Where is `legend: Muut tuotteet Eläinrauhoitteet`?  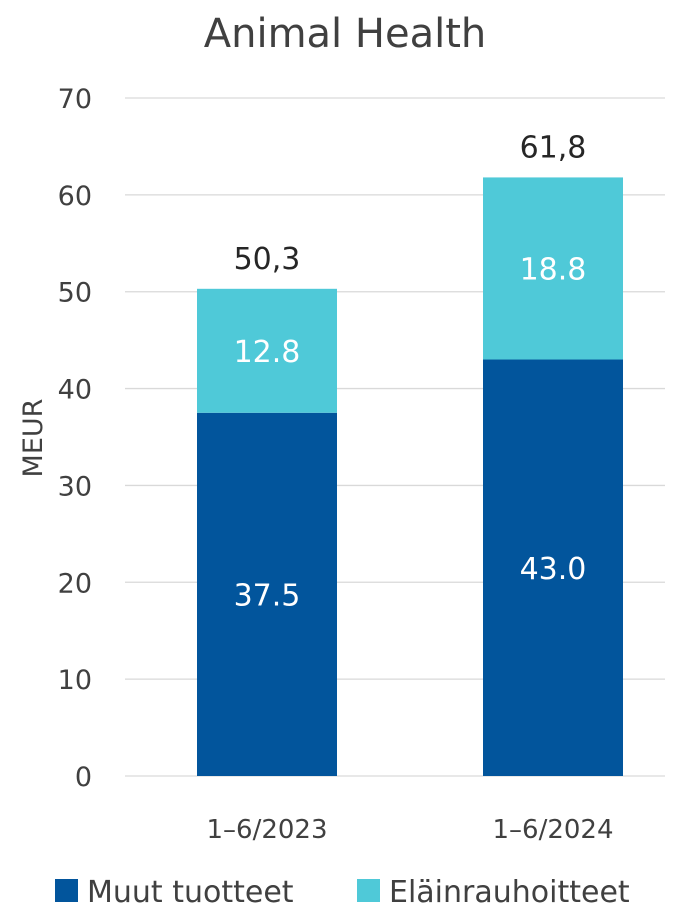 legend: Muut tuotteet Eläinrauhoitteet is located at coordinates (342, 892).